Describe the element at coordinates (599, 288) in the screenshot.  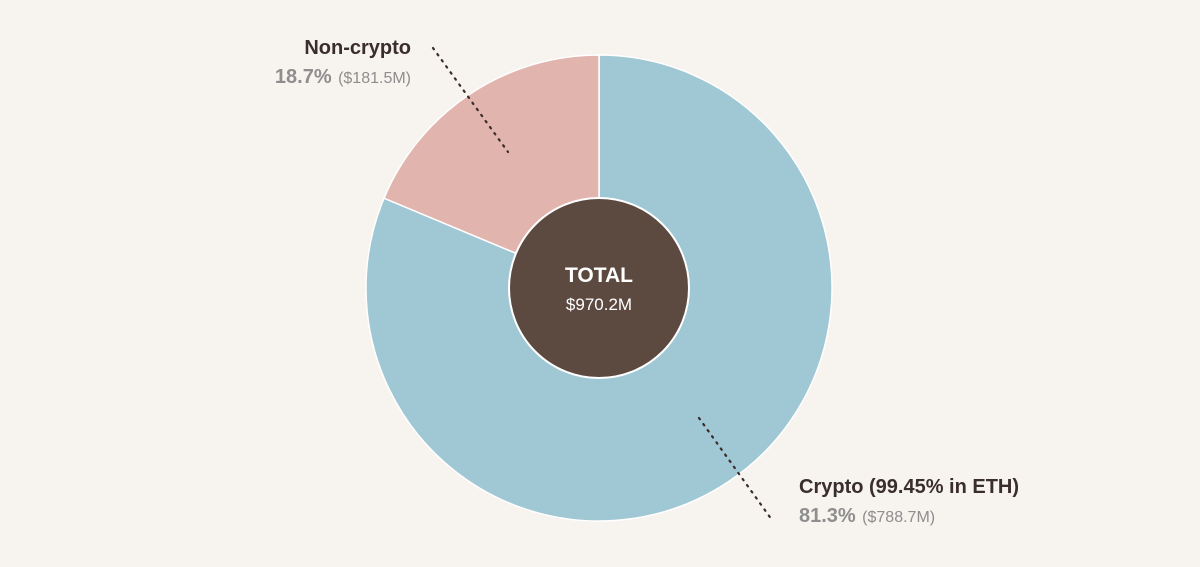
I see `center-circle` at that location.